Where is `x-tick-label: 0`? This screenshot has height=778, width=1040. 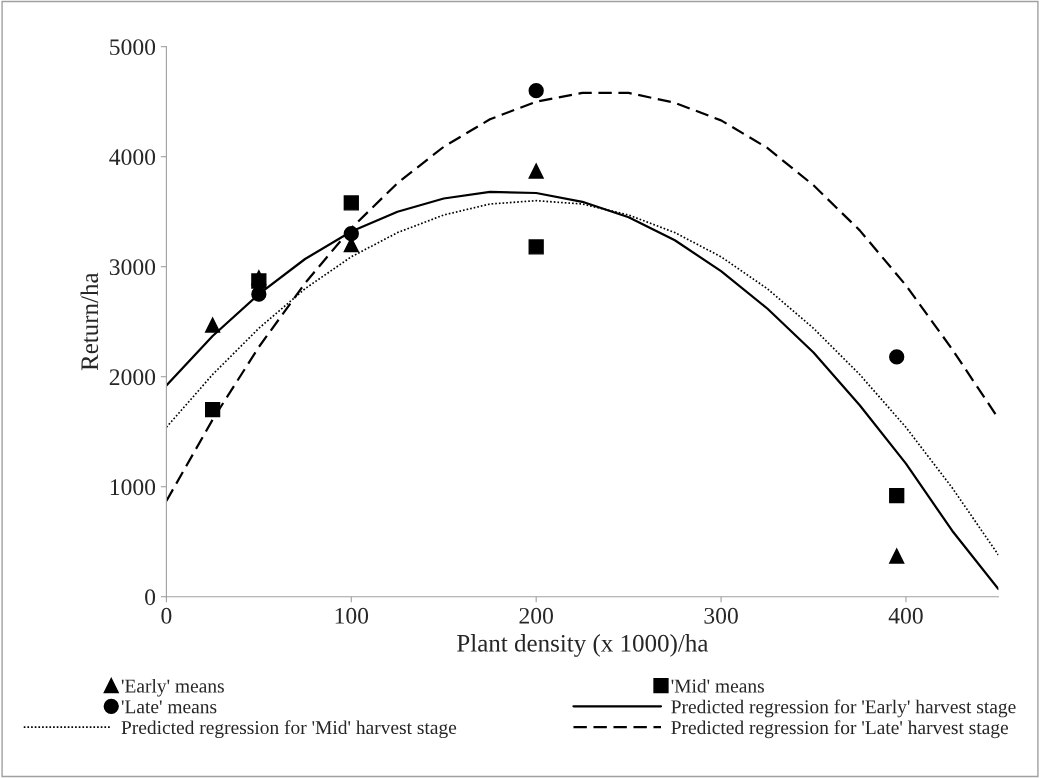
x-tick-label: 0 is located at coordinates (166, 615).